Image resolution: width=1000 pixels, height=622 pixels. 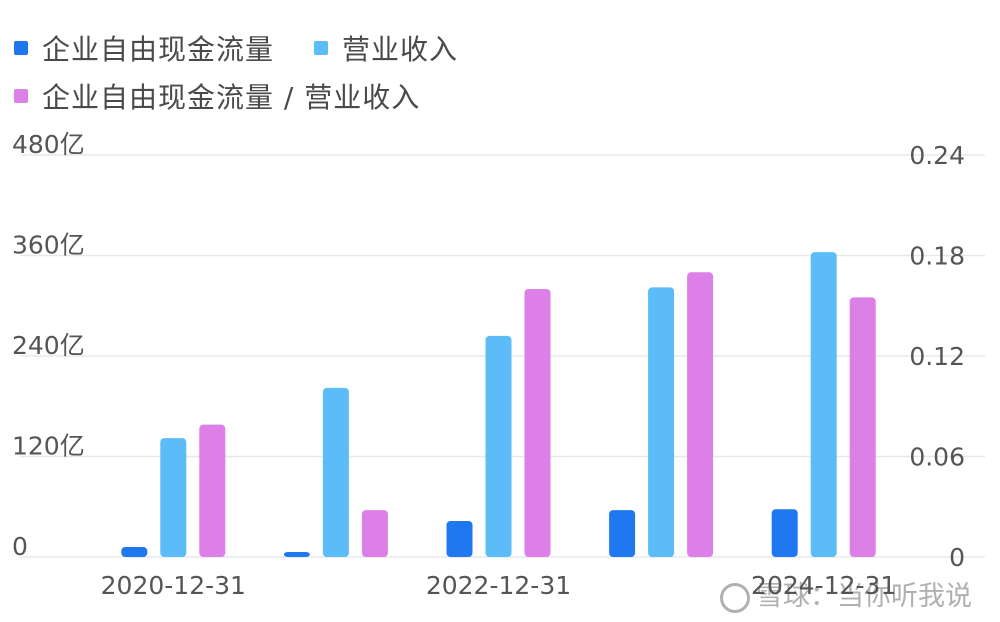 I want to click on y-right-tick-label: 0.24, so click(x=937, y=155).